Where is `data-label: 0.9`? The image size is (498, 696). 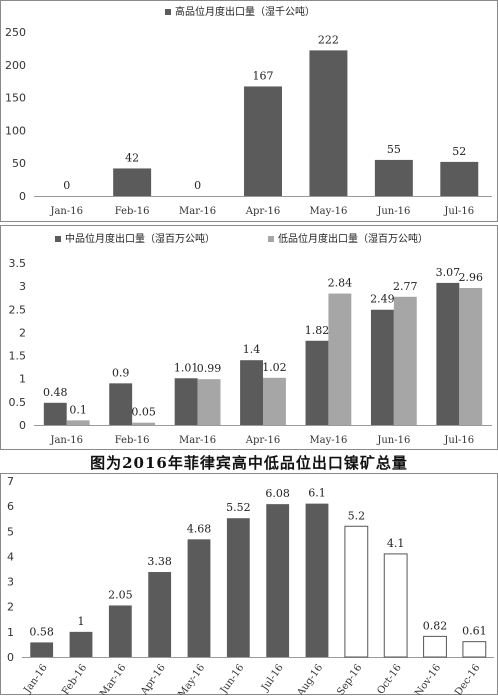
data-label: 0.9 is located at coordinates (121, 372).